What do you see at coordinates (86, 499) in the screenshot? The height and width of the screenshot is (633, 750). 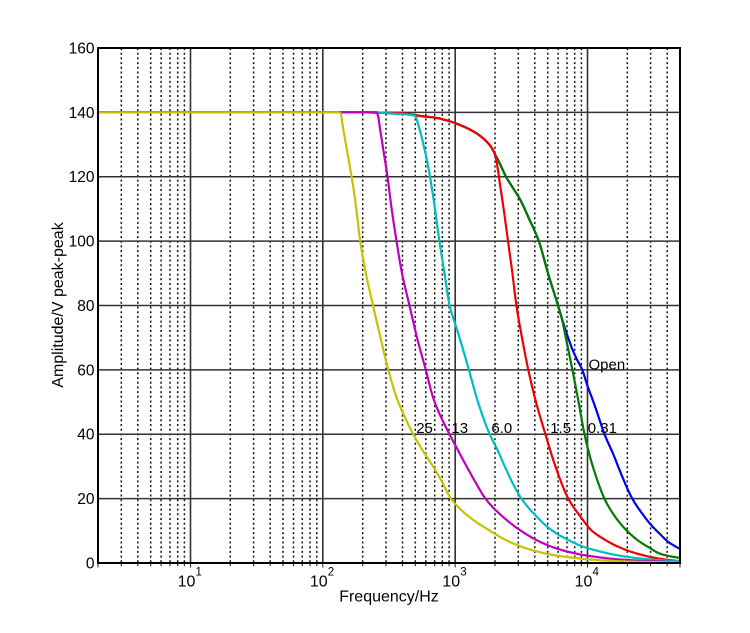 I see `svg-text: 20` at bounding box center [86, 499].